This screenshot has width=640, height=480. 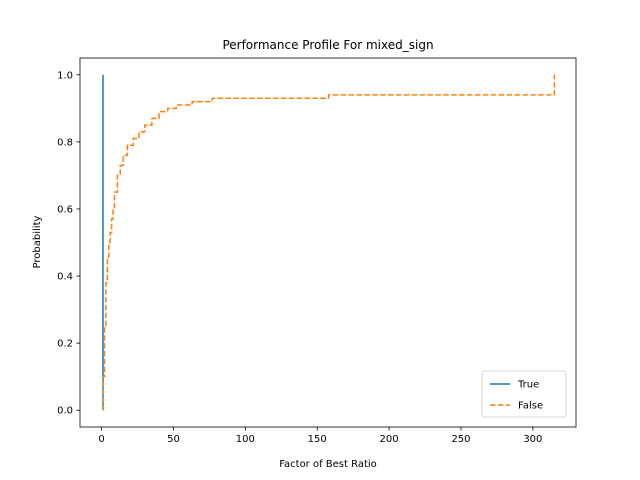 I want to click on legend-label-true: True, so click(x=528, y=385).